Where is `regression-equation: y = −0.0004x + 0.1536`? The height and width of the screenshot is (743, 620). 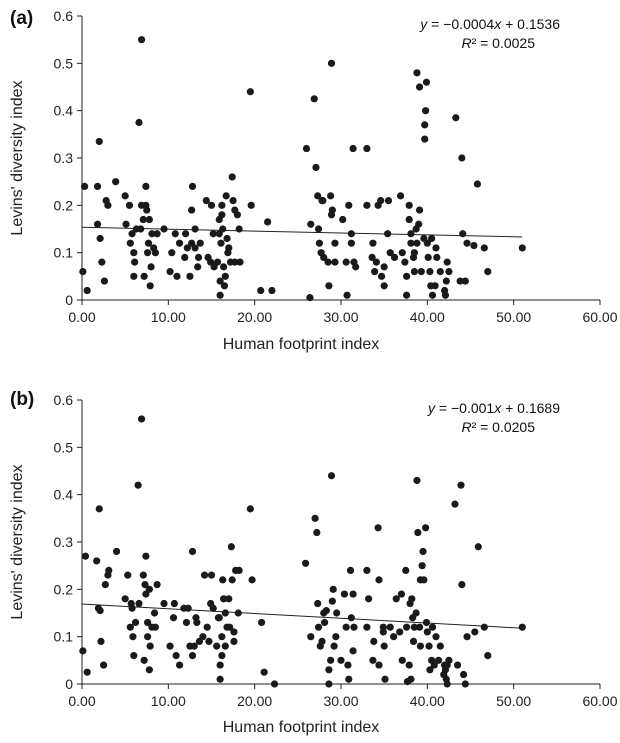 regression-equation: y = −0.0004x + 0.1536 is located at coordinates (489, 24).